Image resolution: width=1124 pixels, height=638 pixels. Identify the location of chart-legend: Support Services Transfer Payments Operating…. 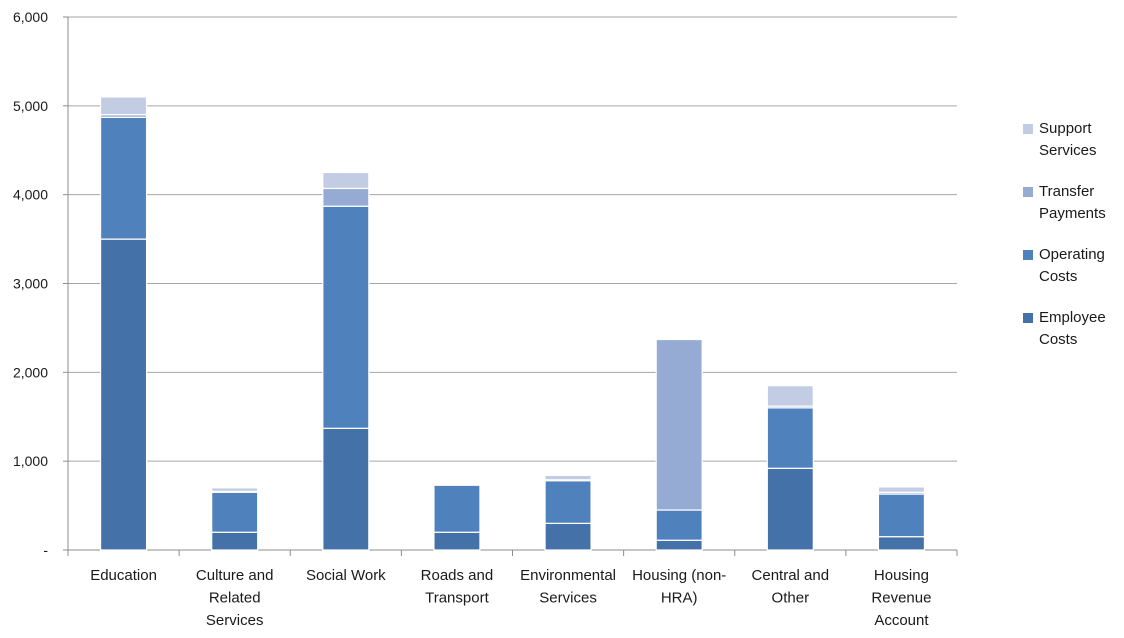
(1073, 244).